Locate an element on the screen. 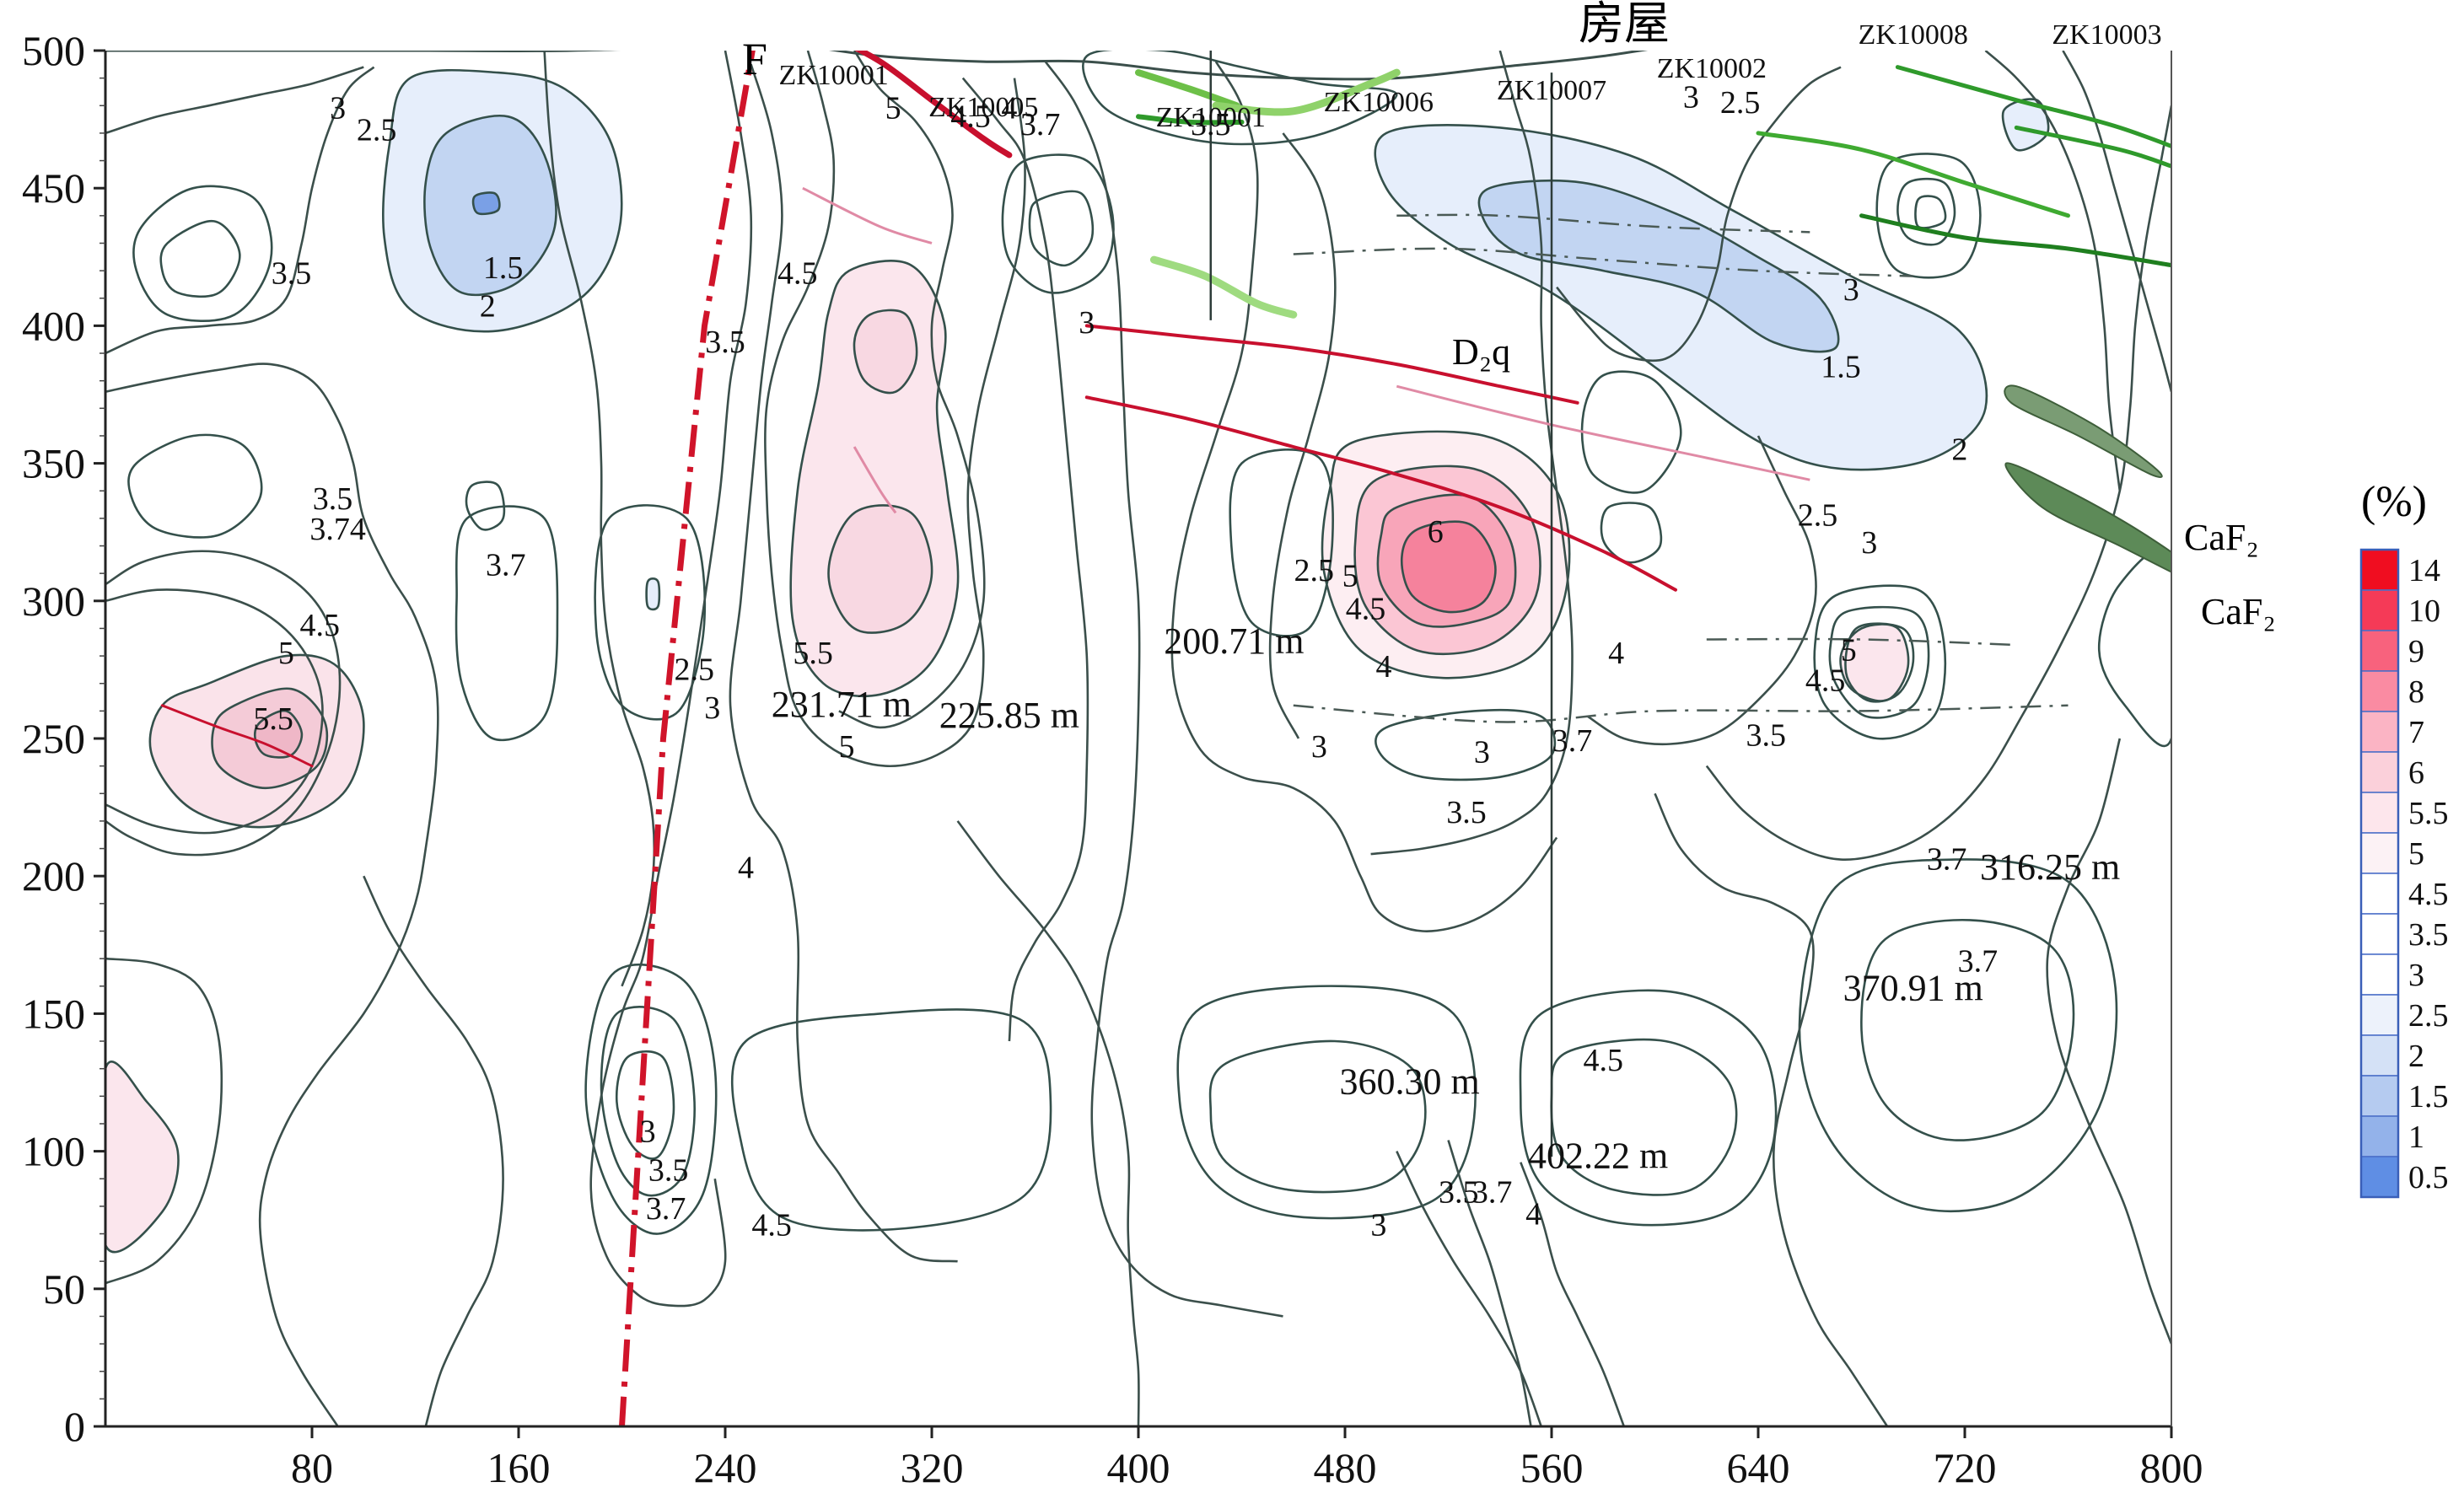 The height and width of the screenshot is (1493, 2464). depth-label: 231.71 m is located at coordinates (842, 704).